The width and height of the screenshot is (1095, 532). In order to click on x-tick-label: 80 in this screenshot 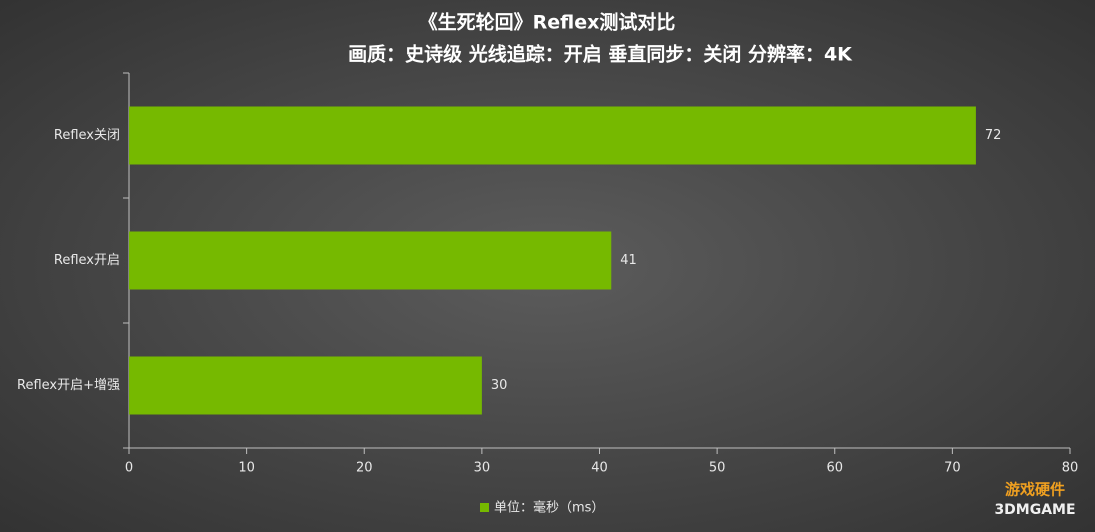, I will do `click(1070, 468)`.